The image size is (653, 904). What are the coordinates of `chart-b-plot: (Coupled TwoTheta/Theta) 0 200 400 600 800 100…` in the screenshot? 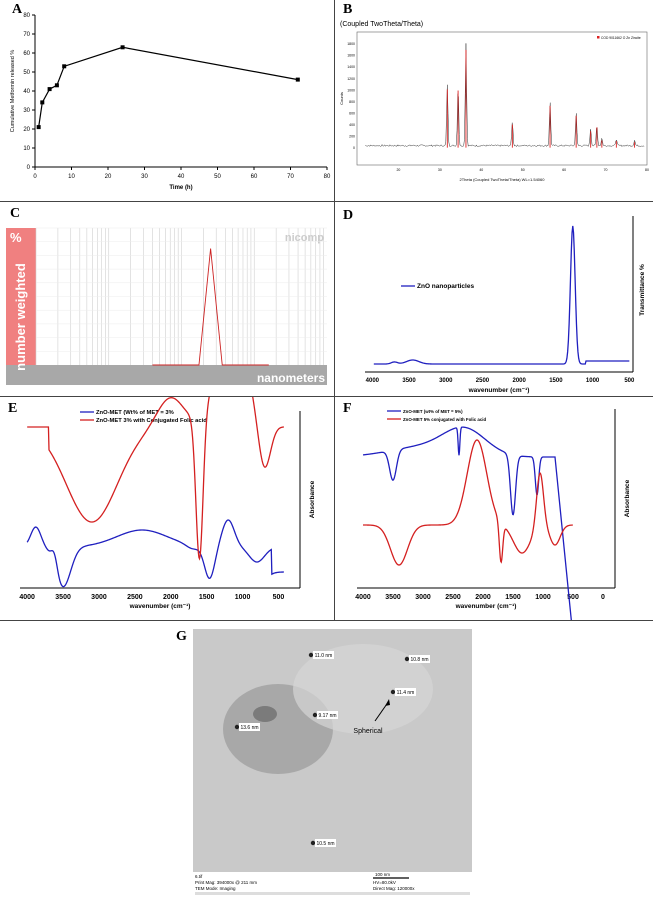 It's located at (494, 101).